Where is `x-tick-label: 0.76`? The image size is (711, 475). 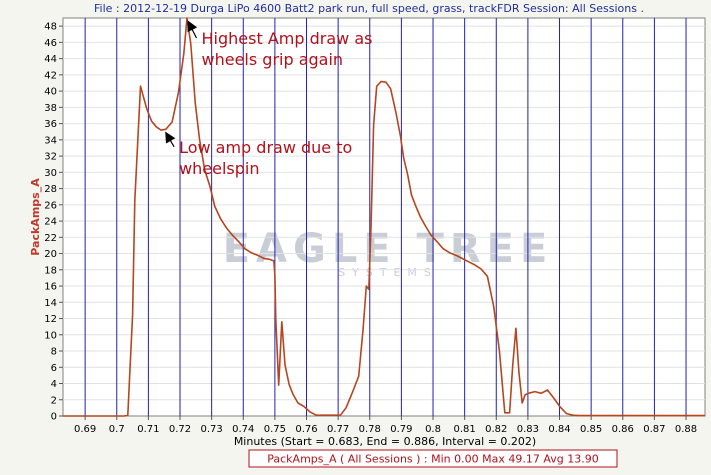 x-tick-label: 0.76 is located at coordinates (306, 429).